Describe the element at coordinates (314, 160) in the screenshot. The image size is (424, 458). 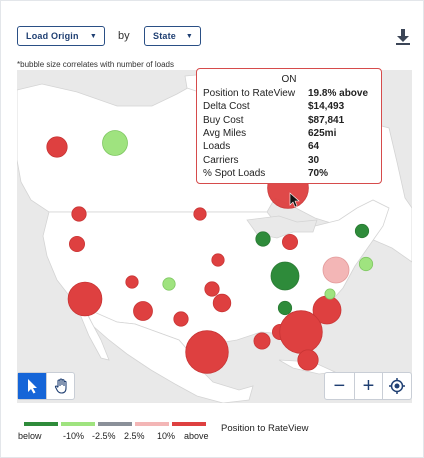
I see `tooltip-value: 30` at that location.